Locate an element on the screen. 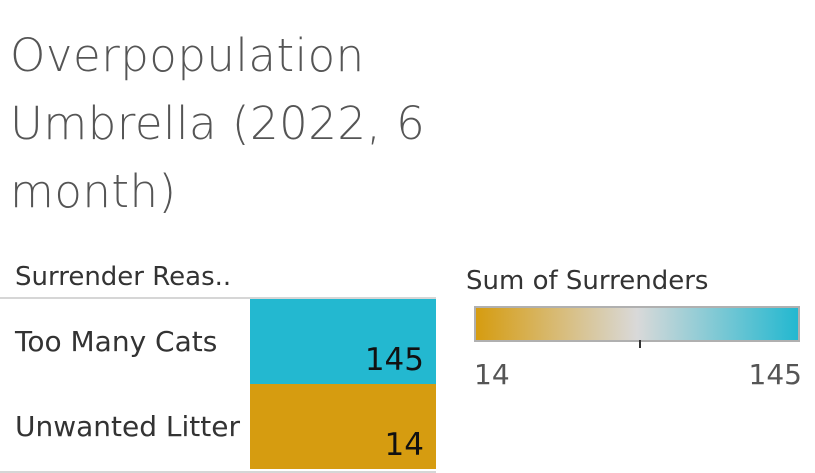 This screenshot has width=815, height=473. table-row: Unwanted Litter 14 is located at coordinates (218, 426).